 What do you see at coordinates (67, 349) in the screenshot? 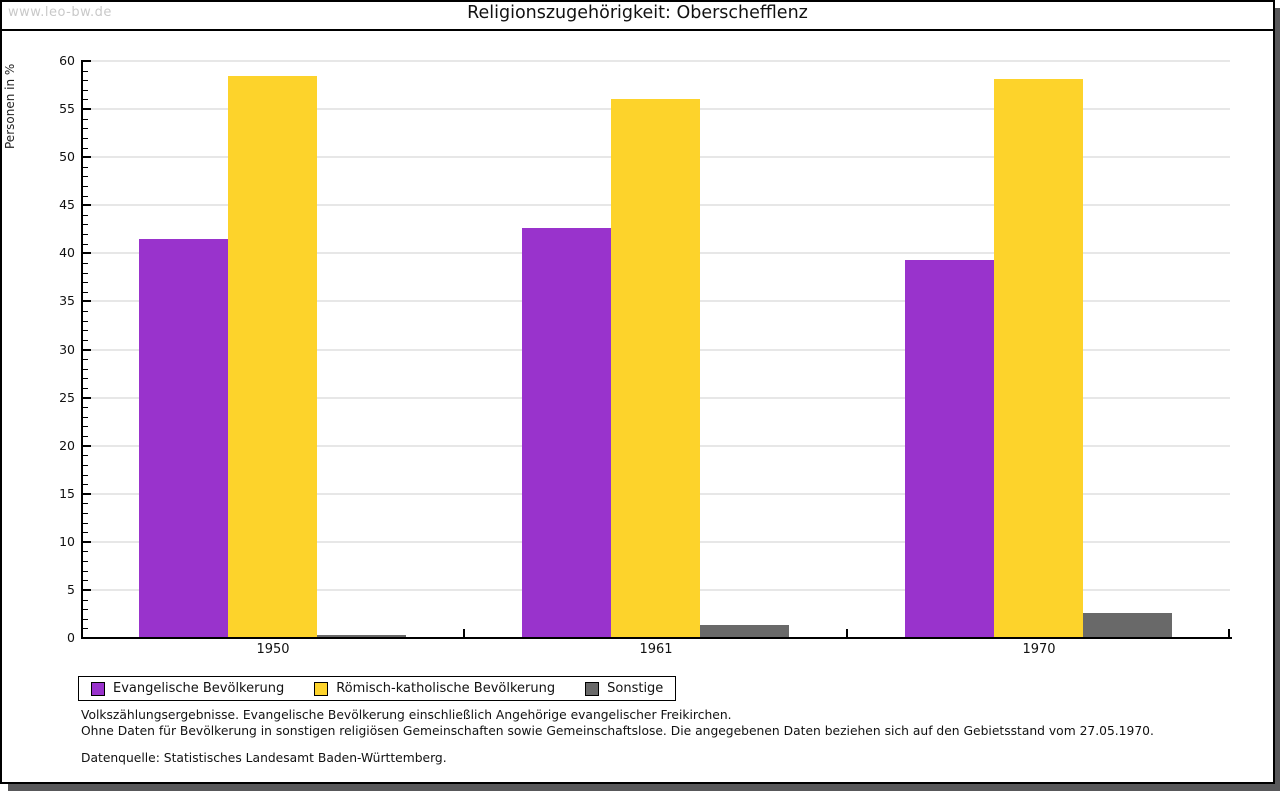
I see `y-tick-label: 30` at bounding box center [67, 349].